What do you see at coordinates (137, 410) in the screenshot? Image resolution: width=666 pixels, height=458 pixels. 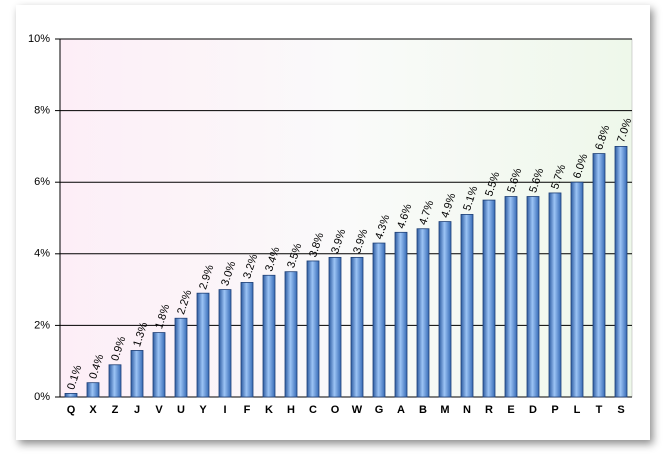 I see `x-tick-label: J` at bounding box center [137, 410].